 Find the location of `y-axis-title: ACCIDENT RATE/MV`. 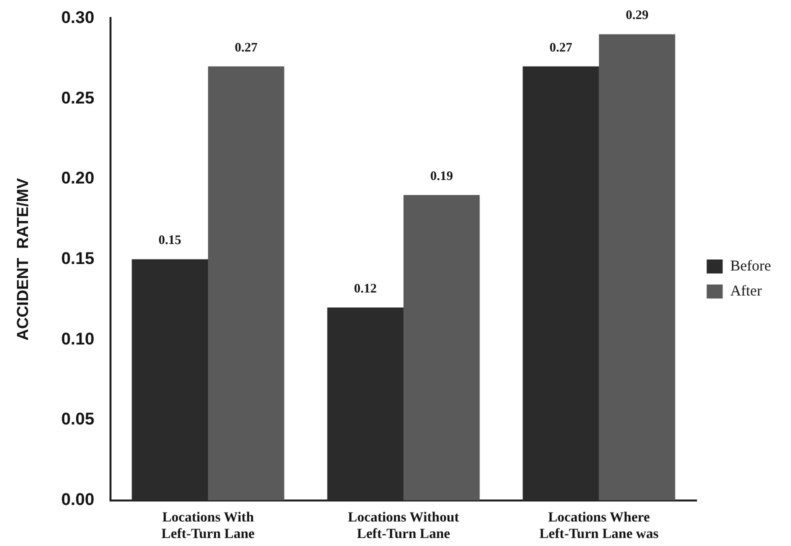

y-axis-title: ACCIDENT RATE/MV is located at coordinates (23, 259).